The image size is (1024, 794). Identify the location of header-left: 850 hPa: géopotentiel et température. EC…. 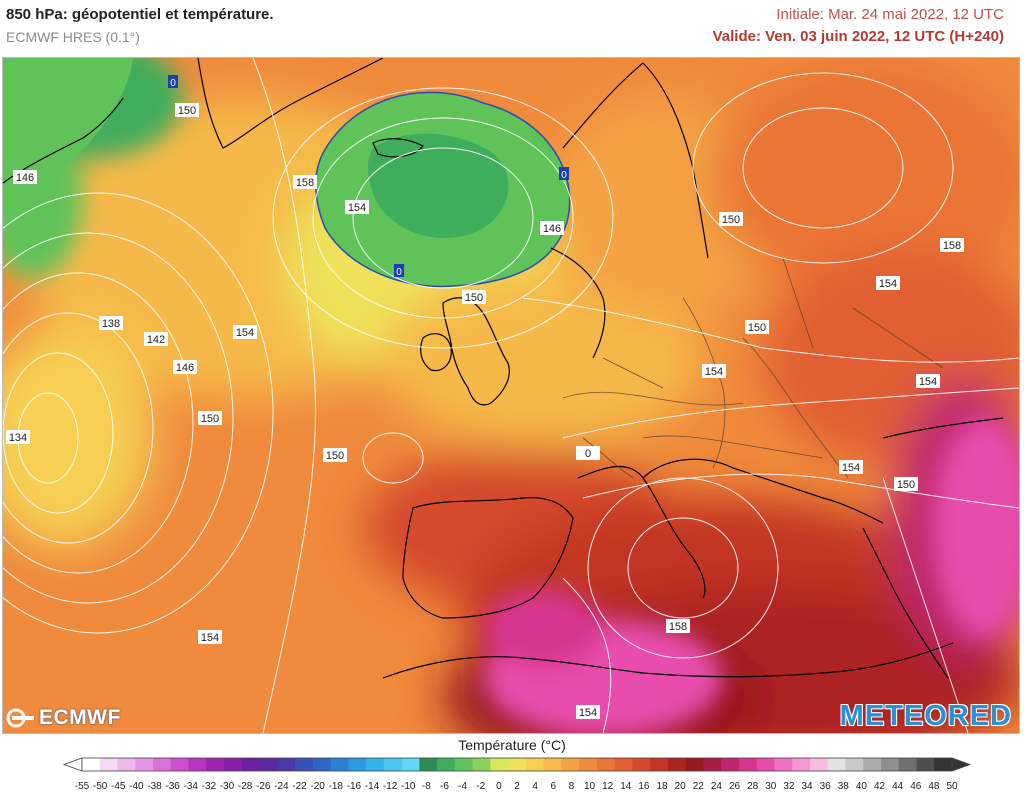
(140, 26).